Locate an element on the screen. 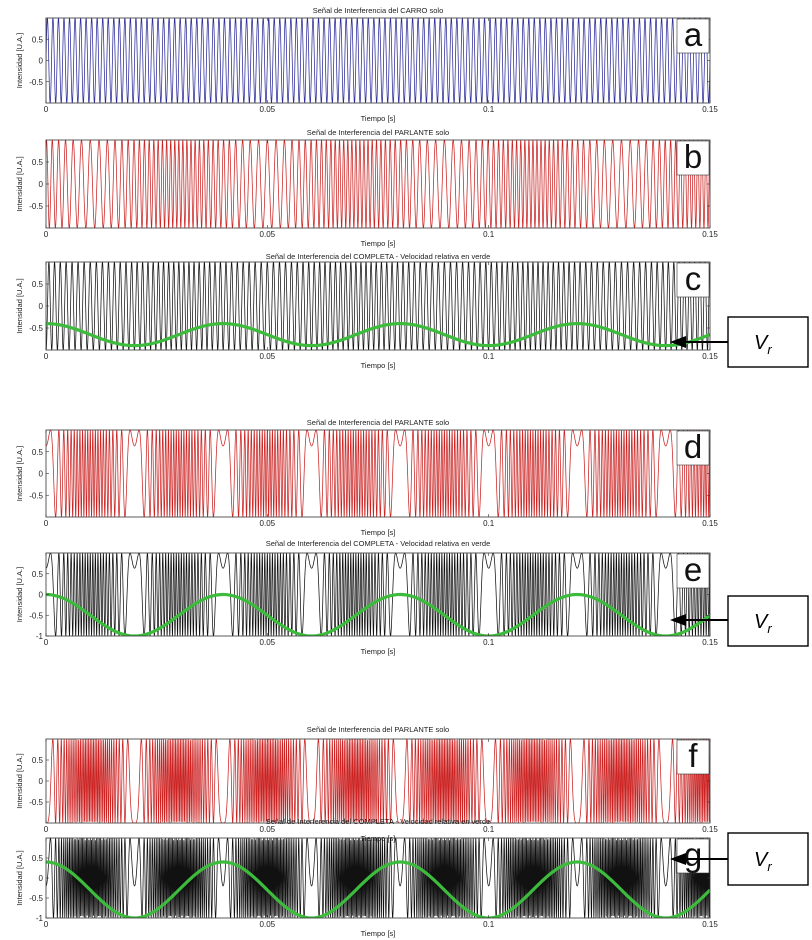 This screenshot has height=940, width=812. velocity-series-c is located at coordinates (378, 334).